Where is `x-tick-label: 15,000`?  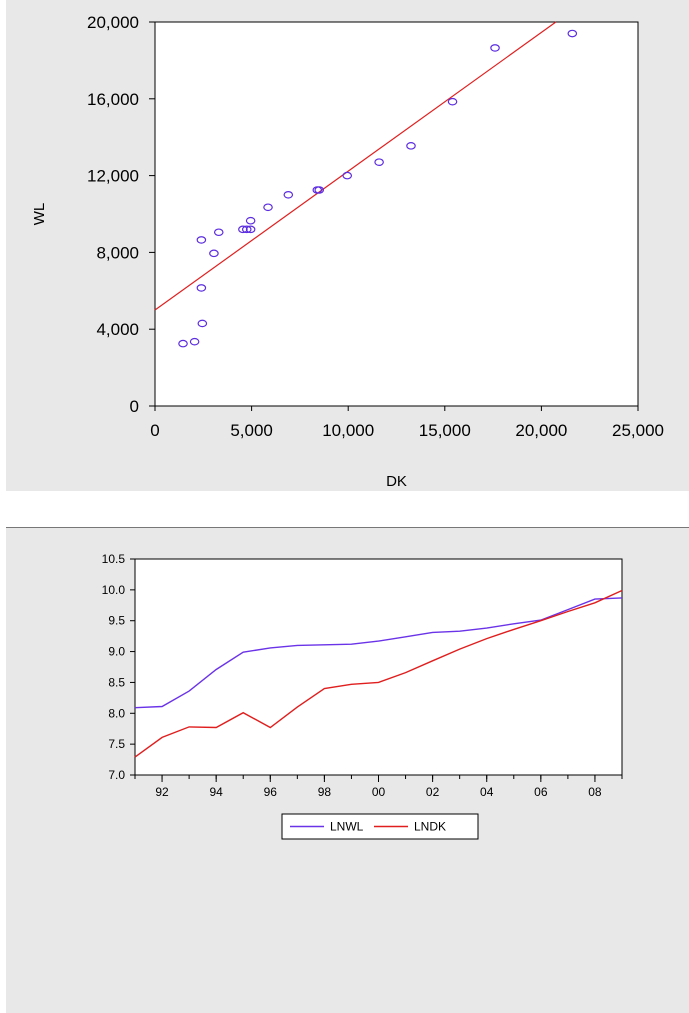 x-tick-label: 15,000 is located at coordinates (445, 430).